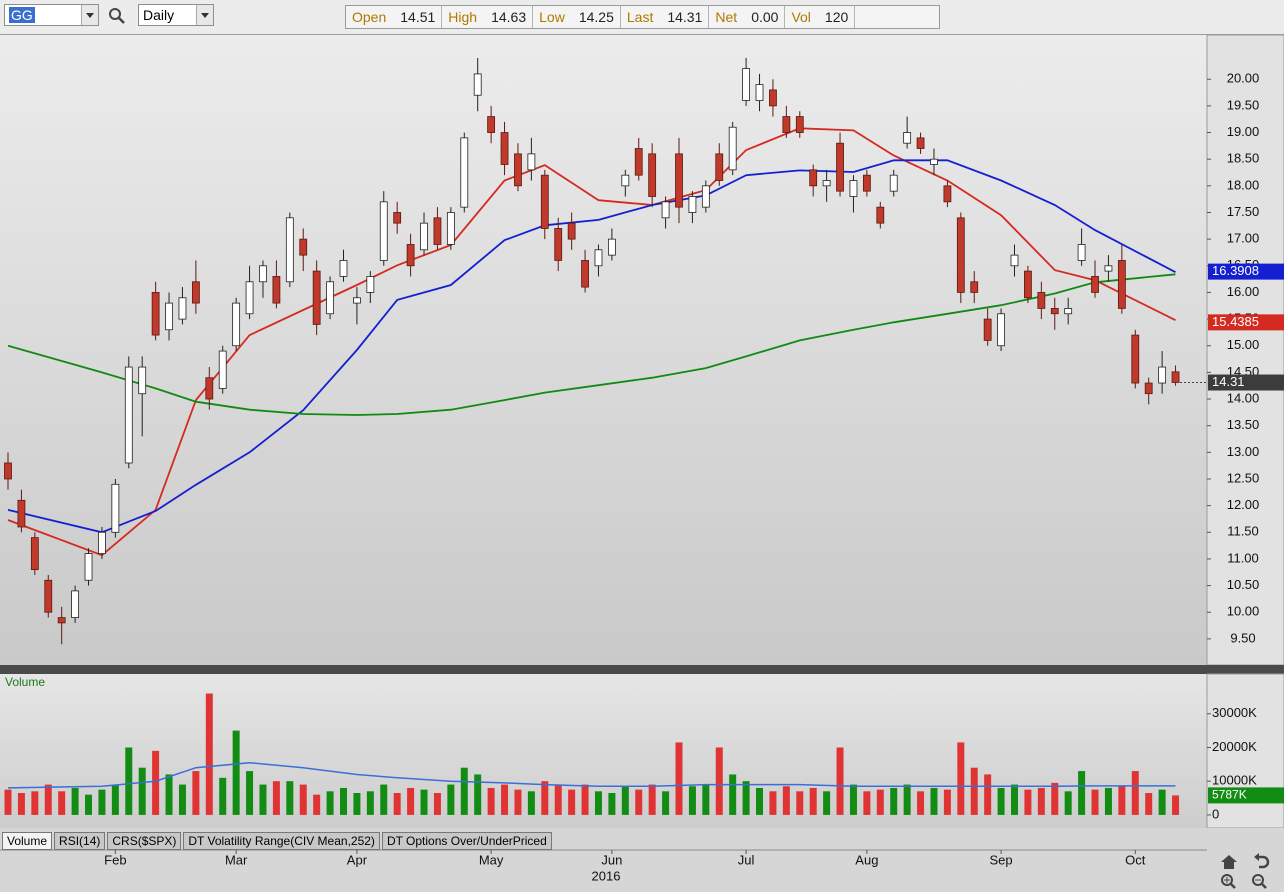  Describe the element at coordinates (466, 841) in the screenshot. I see `indicator-tab: DT Options Over/UnderPriced` at that location.